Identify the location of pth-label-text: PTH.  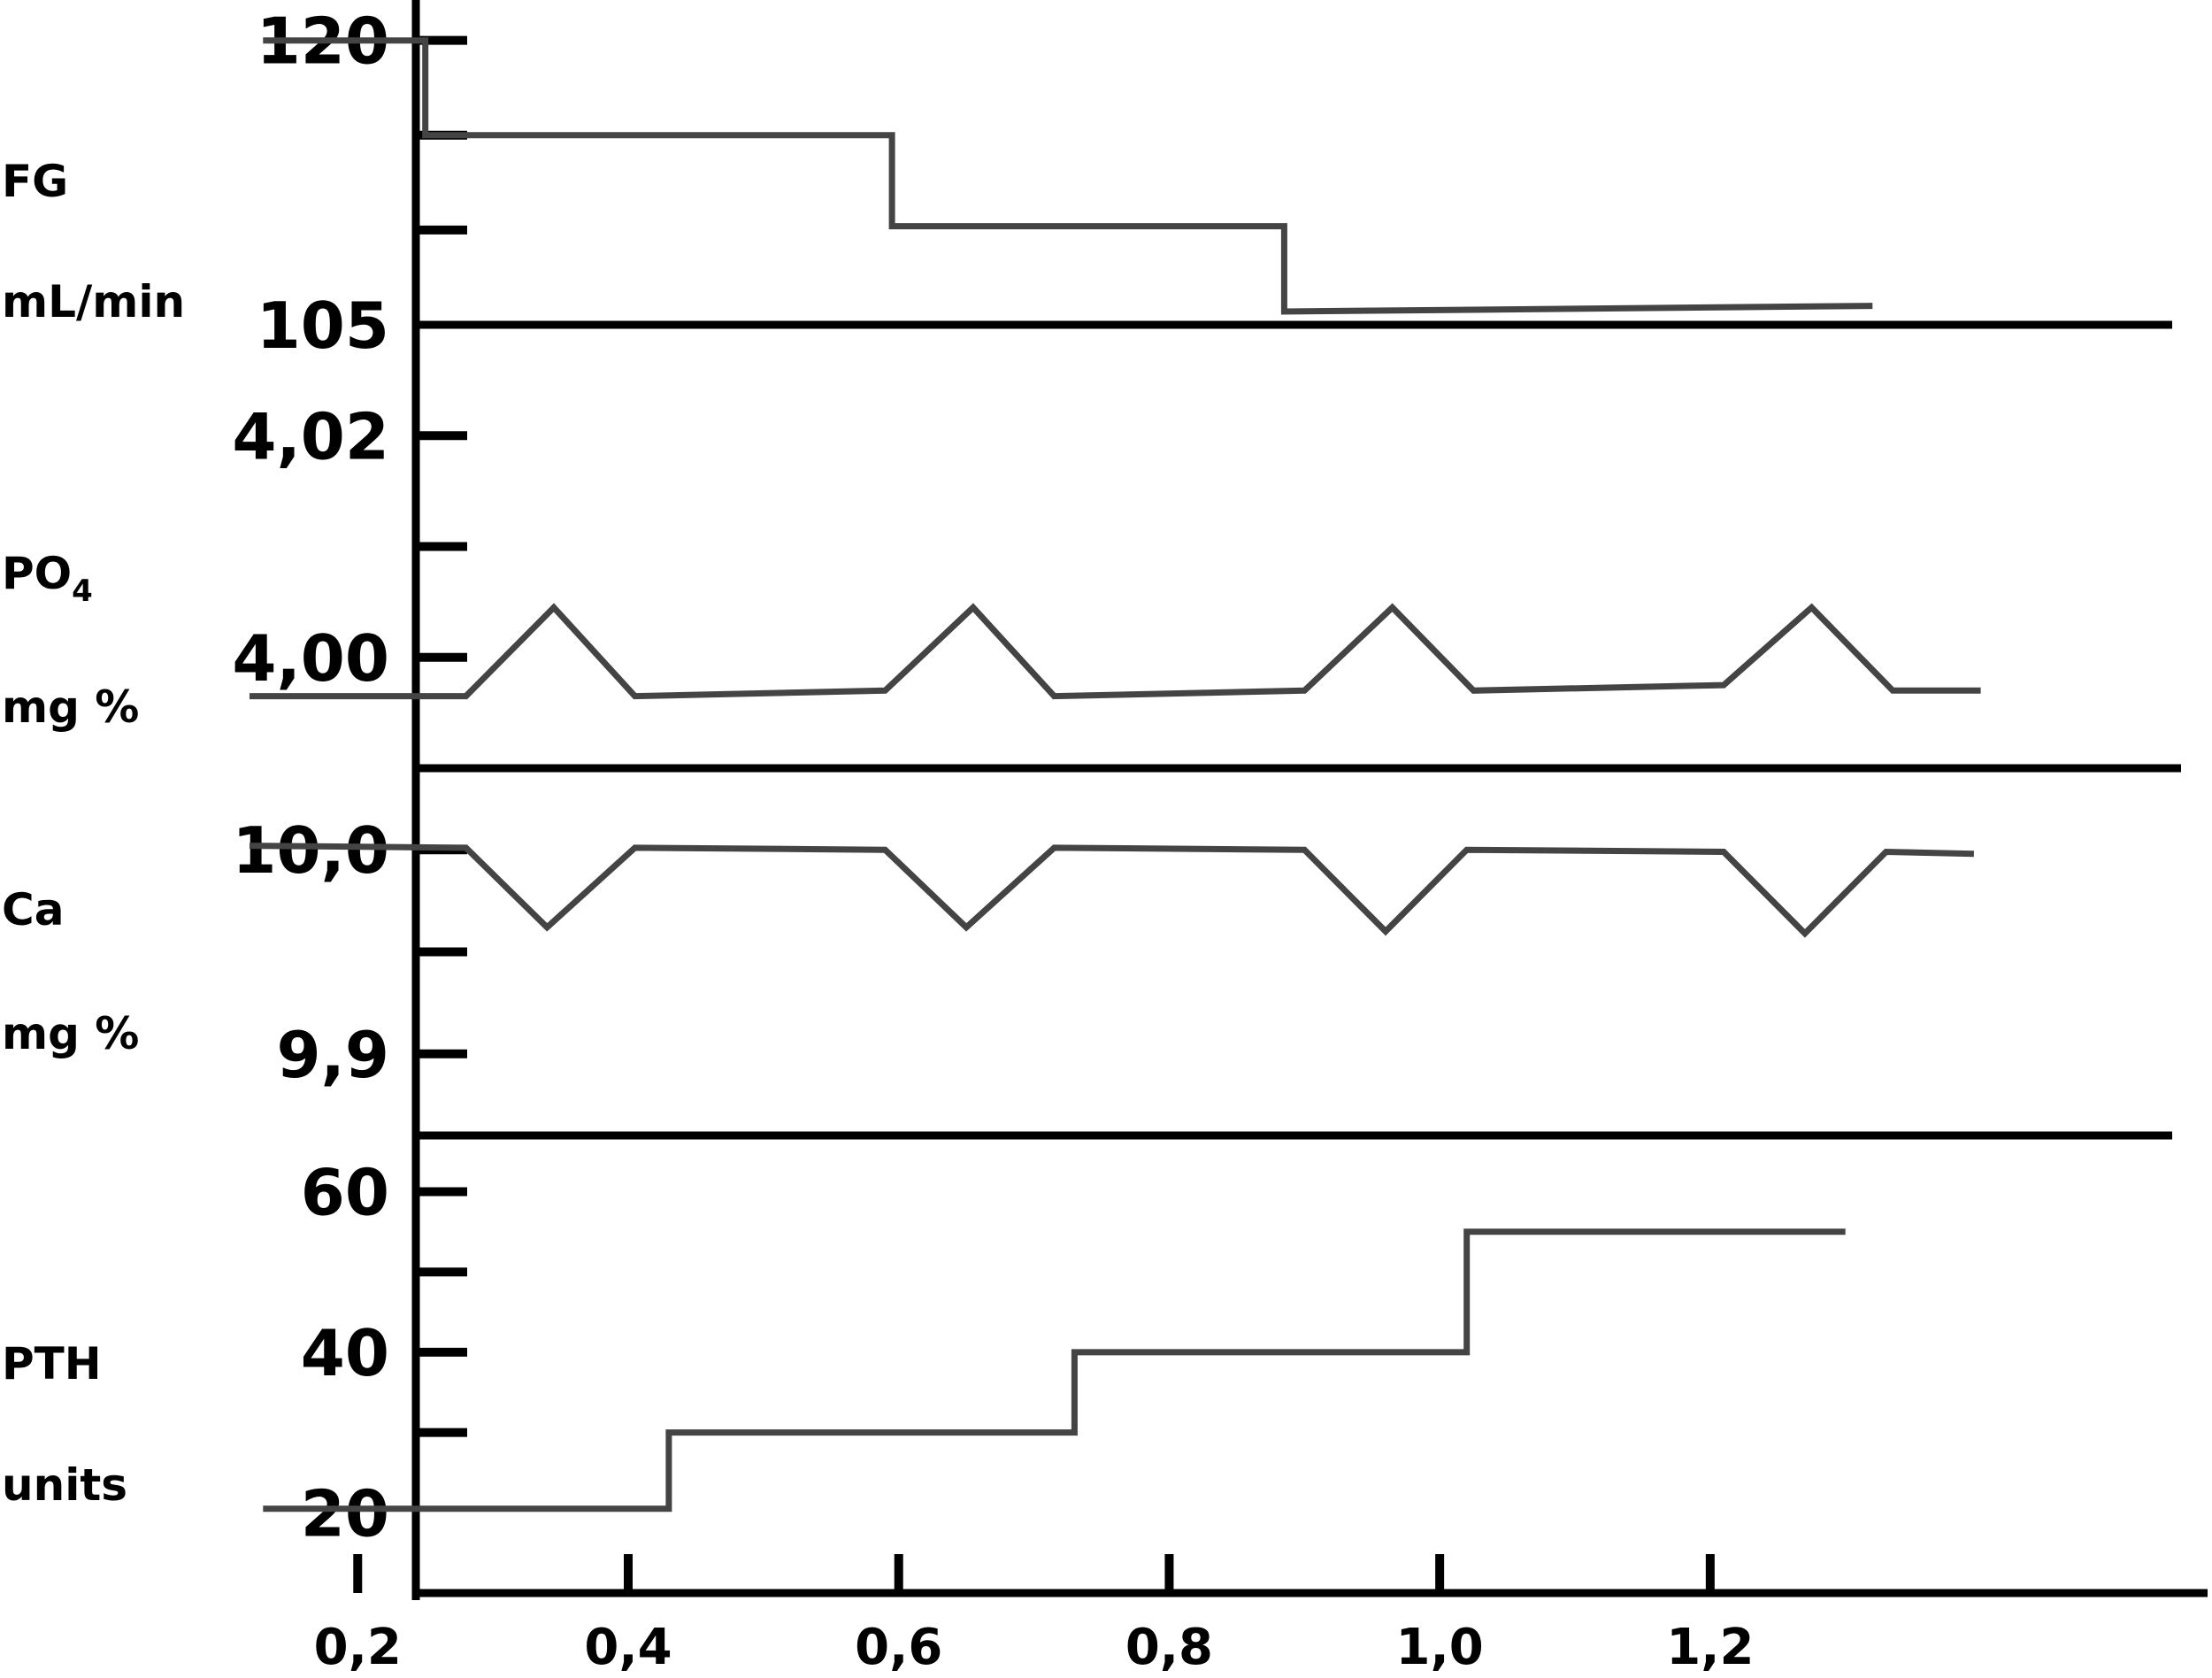
(52, 1363).